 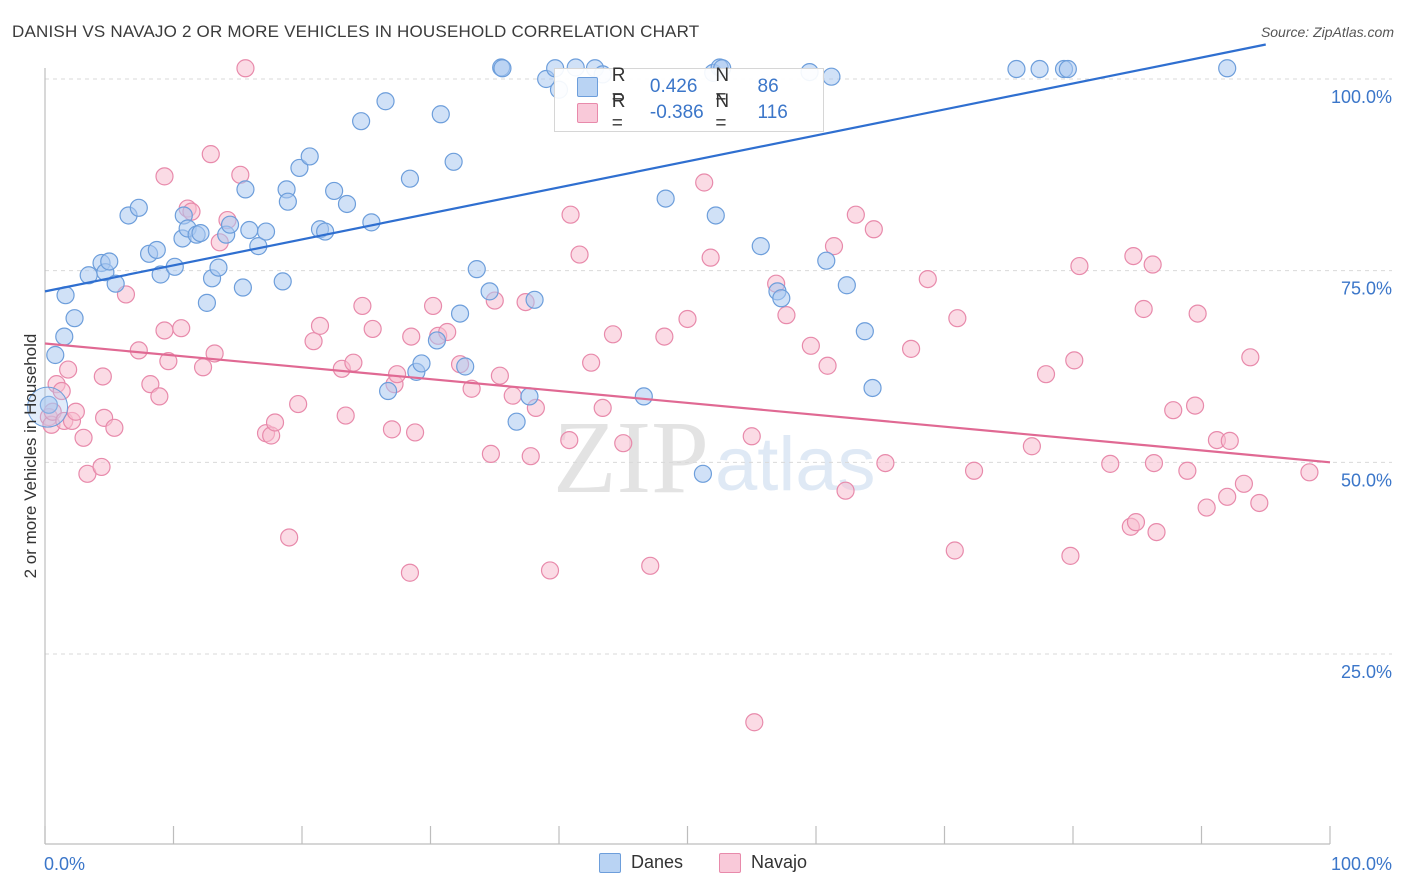 What do you see at coordinates (772, 112) in the screenshot?
I see `legend-n-value: 116` at bounding box center [772, 112].